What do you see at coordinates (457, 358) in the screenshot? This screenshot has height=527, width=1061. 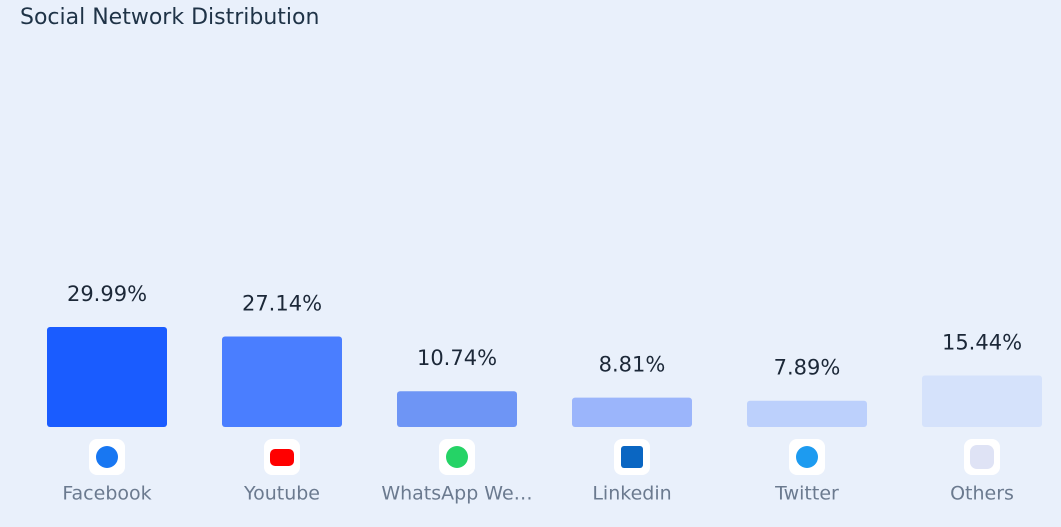 I see `value-label: 10.74%` at bounding box center [457, 358].